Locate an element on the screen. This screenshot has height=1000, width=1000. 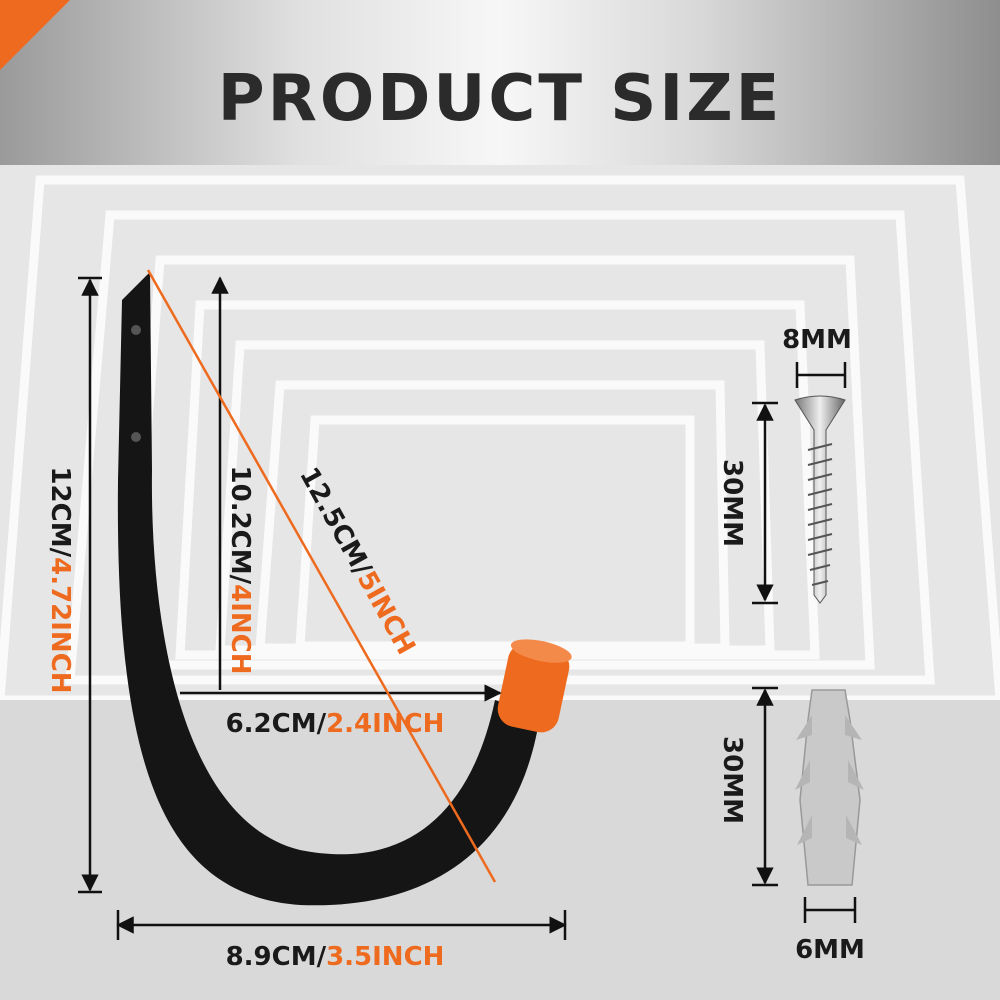
hook-width-label: 8.9CM/3.5INCH is located at coordinates (335, 957).